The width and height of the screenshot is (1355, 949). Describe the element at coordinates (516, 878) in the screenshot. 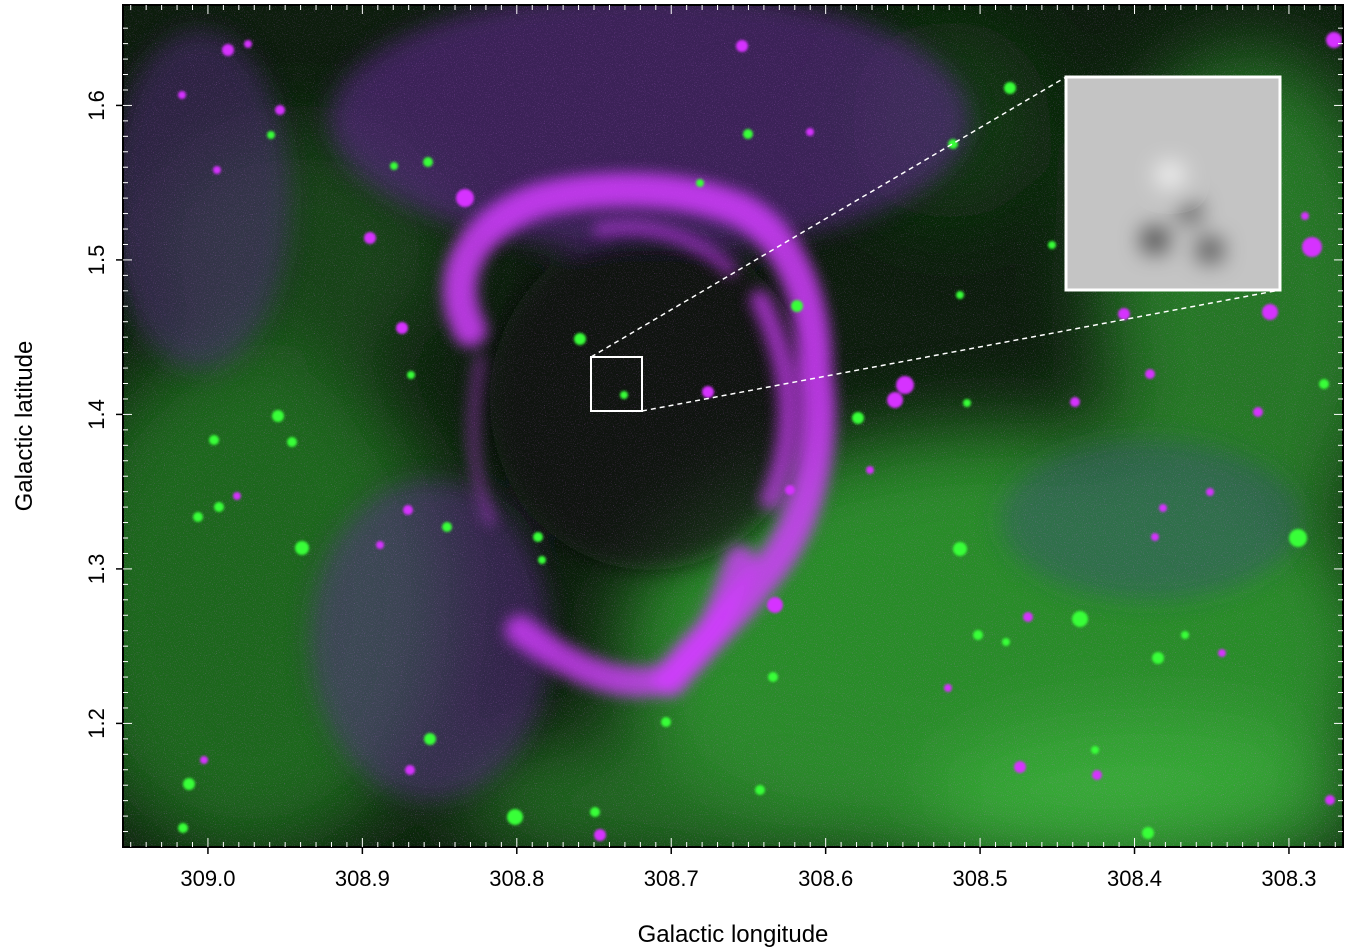

I see `x-tick-label: 308.8` at that location.